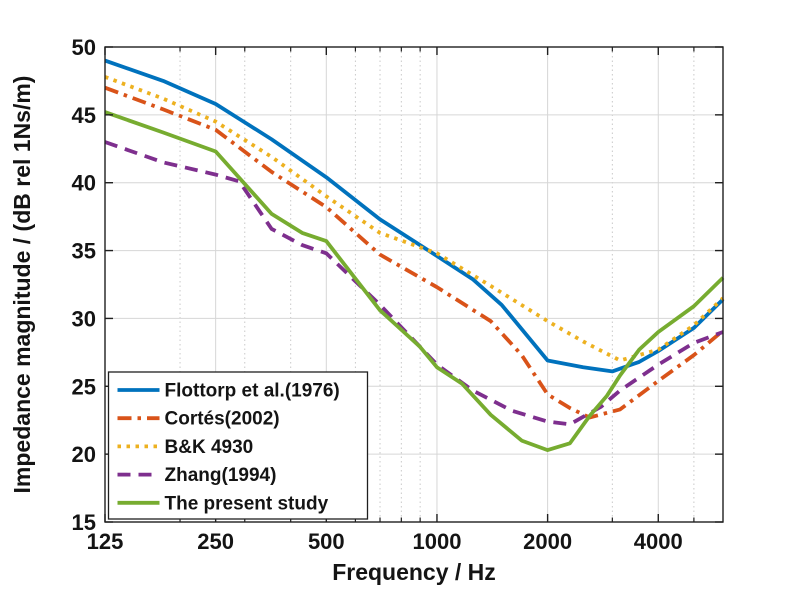 The width and height of the screenshot is (800, 600). What do you see at coordinates (84, 318) in the screenshot?
I see `y-tick-label: 30` at bounding box center [84, 318].